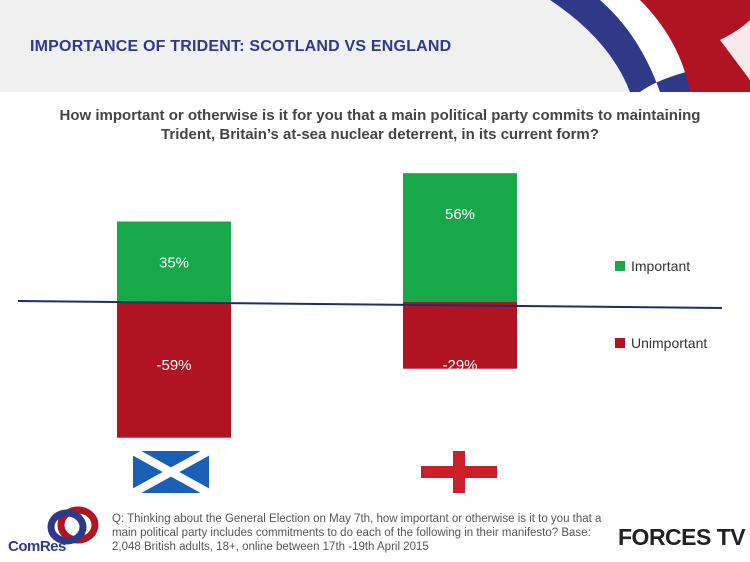  I want to click on bar-scotland-unimportant, so click(174, 370).